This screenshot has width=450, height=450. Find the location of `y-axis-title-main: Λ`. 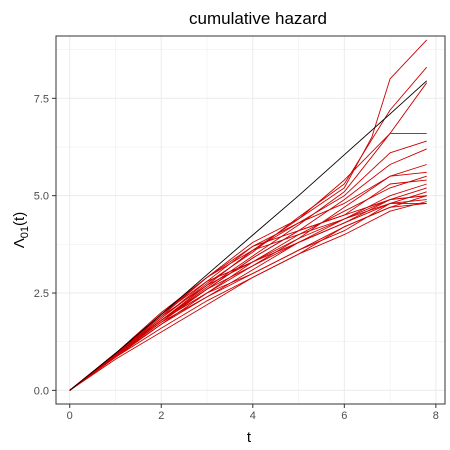

y-axis-title-main: Λ is located at coordinates (19, 243).